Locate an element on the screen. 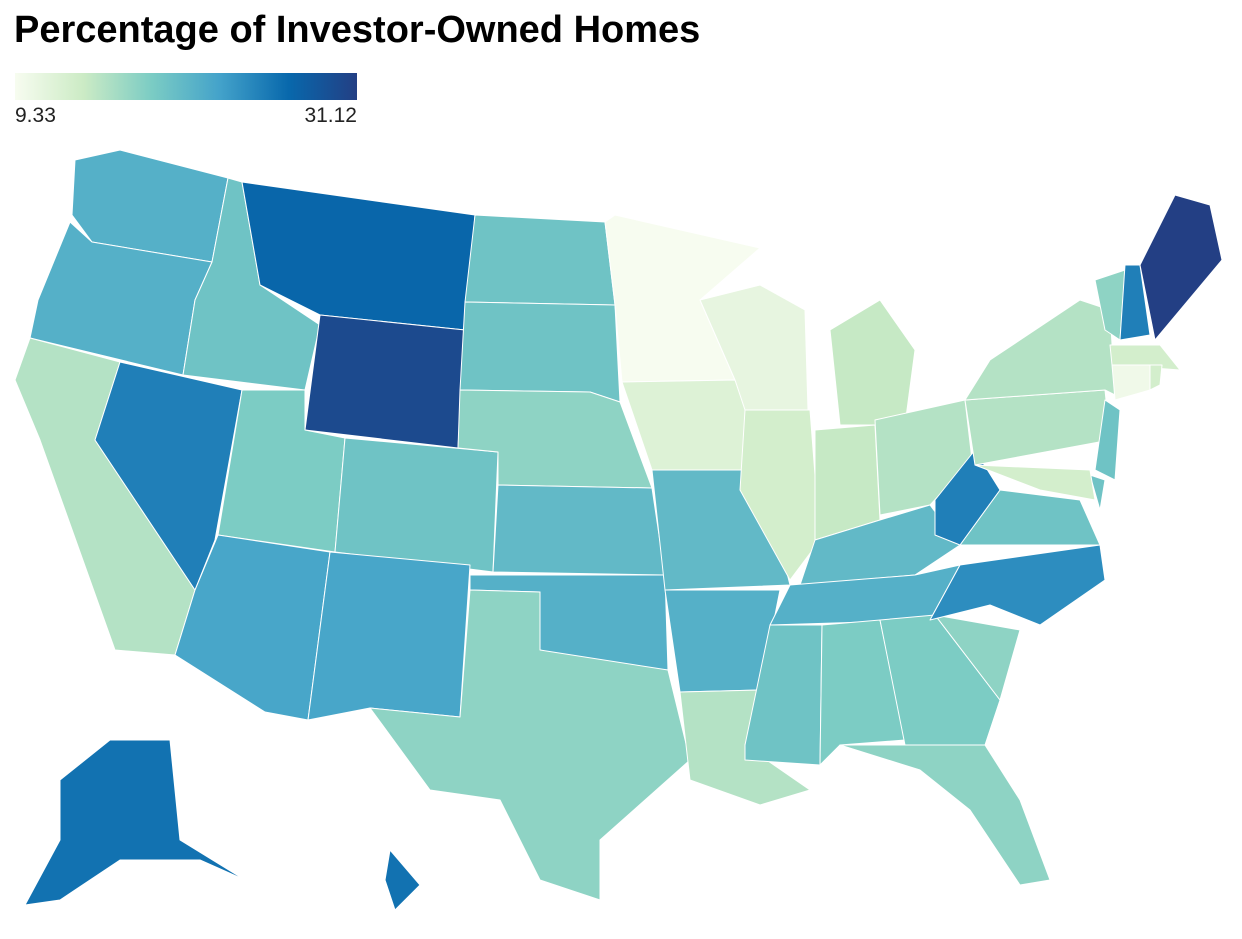 The width and height of the screenshot is (1242, 939). colorbar-max: 31.12 is located at coordinates (330, 115).